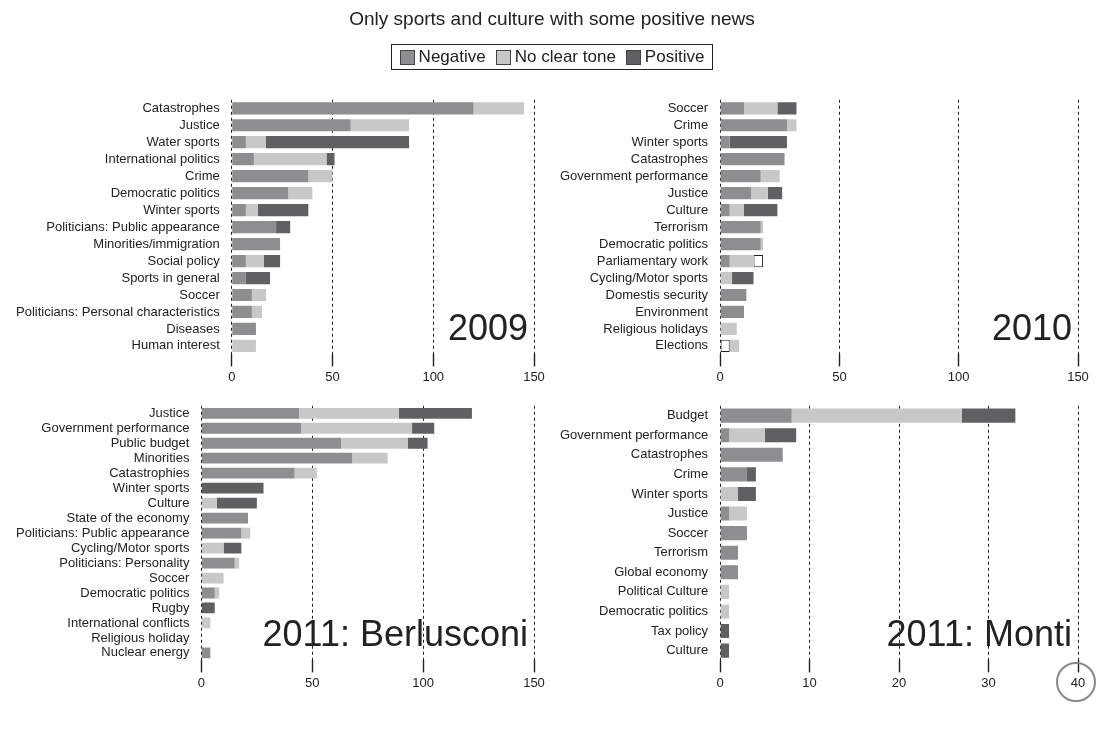 The width and height of the screenshot is (1104, 748). What do you see at coordinates (682, 345) in the screenshot?
I see `y-tick-label: Elections` at bounding box center [682, 345].